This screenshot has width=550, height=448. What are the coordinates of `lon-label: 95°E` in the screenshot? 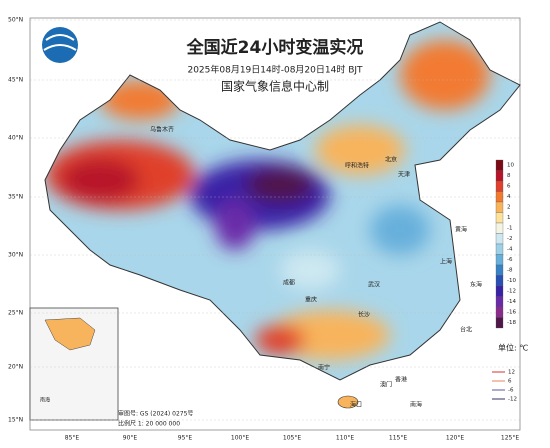 It's located at (185, 438).